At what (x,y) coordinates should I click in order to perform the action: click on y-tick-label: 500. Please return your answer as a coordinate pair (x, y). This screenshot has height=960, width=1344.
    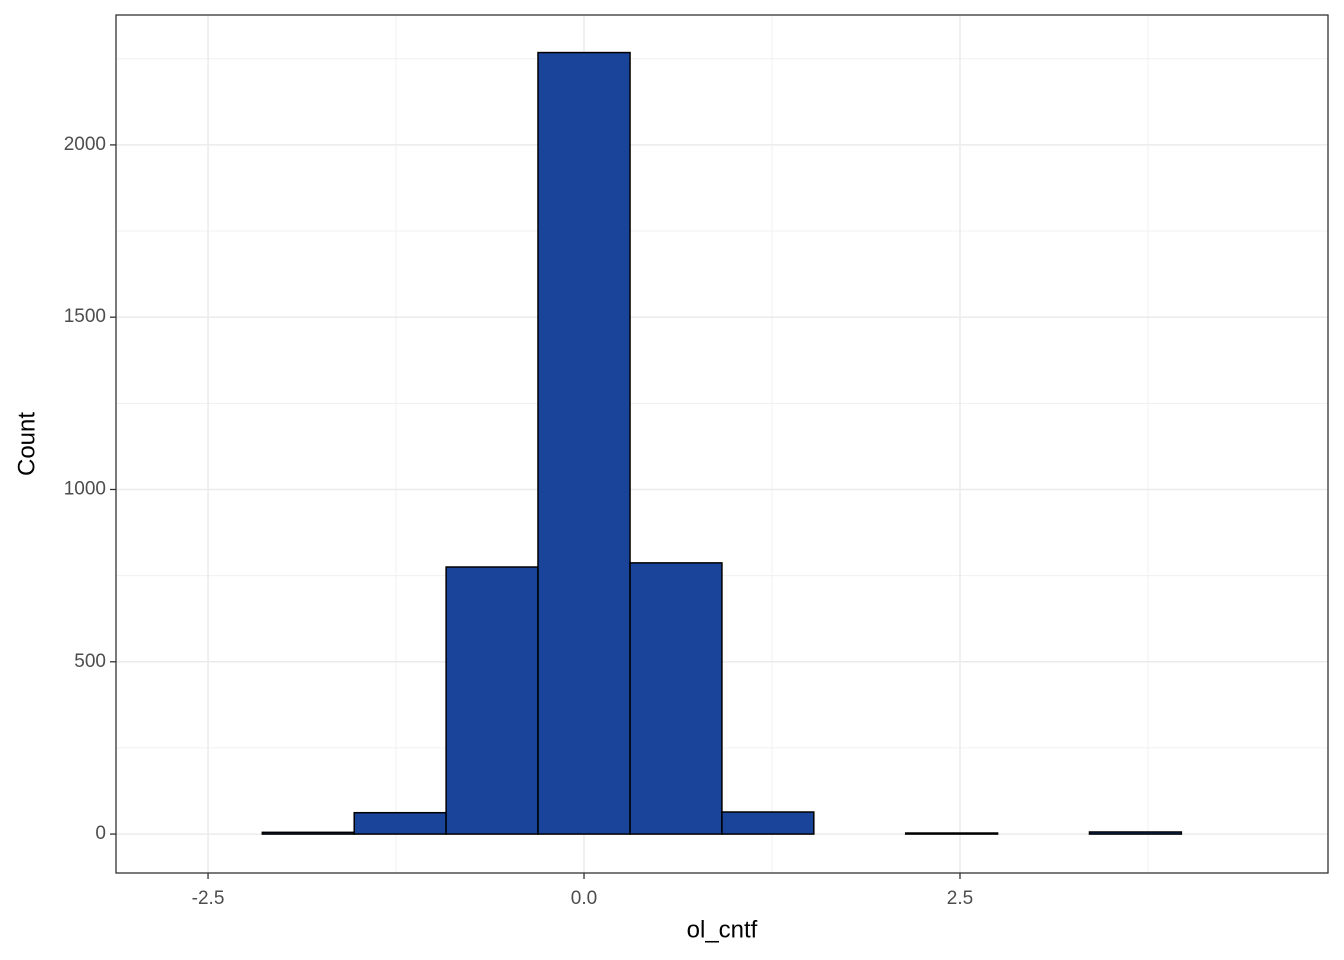
    Looking at the image, I should click on (90, 661).